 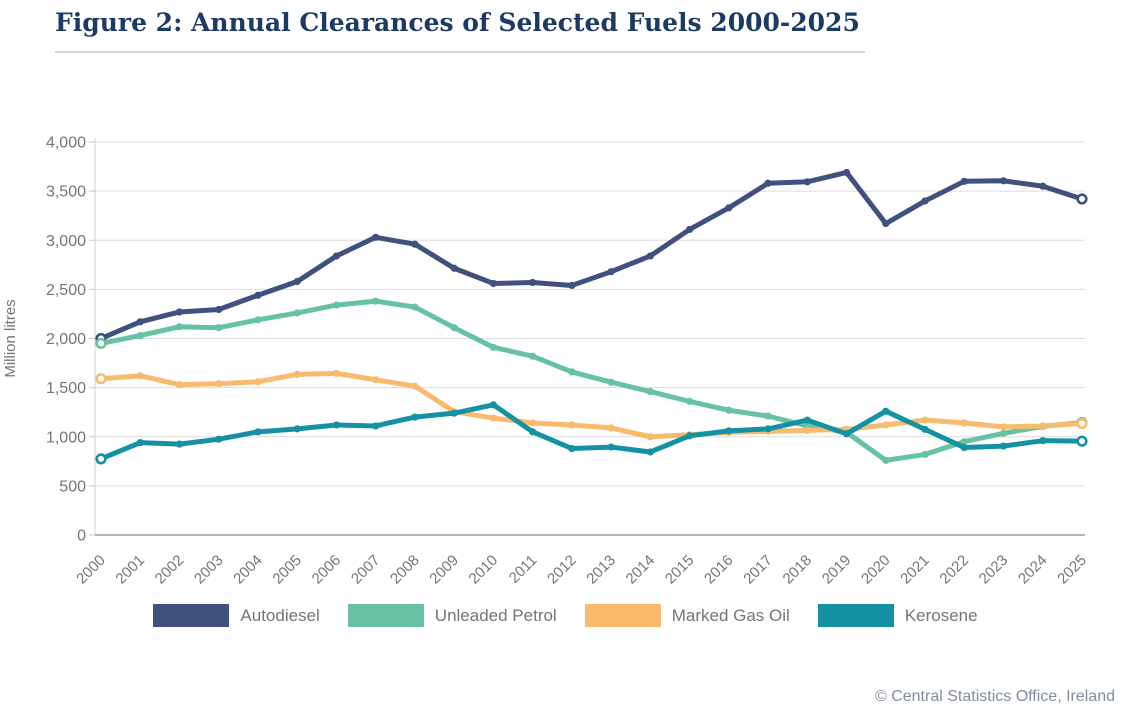 I want to click on x-tick-label: 2005, so click(x=287, y=570).